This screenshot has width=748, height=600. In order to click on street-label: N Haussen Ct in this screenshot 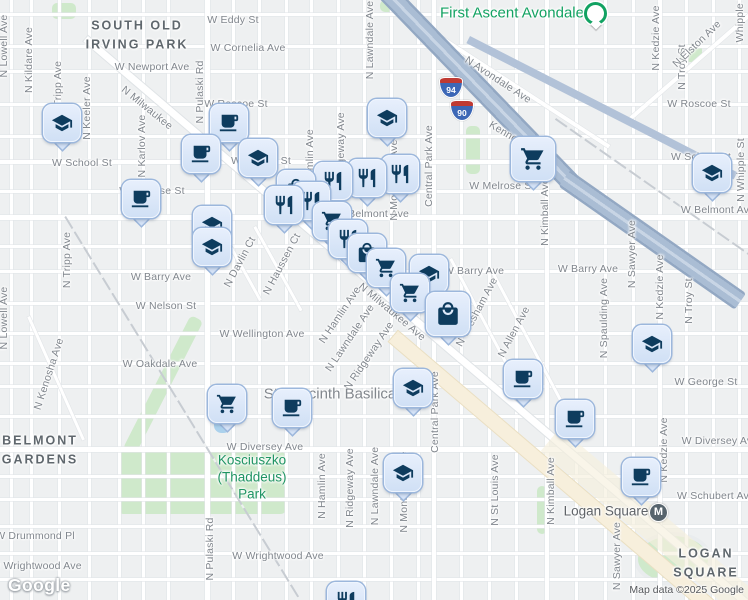, I will do `click(282, 264)`.